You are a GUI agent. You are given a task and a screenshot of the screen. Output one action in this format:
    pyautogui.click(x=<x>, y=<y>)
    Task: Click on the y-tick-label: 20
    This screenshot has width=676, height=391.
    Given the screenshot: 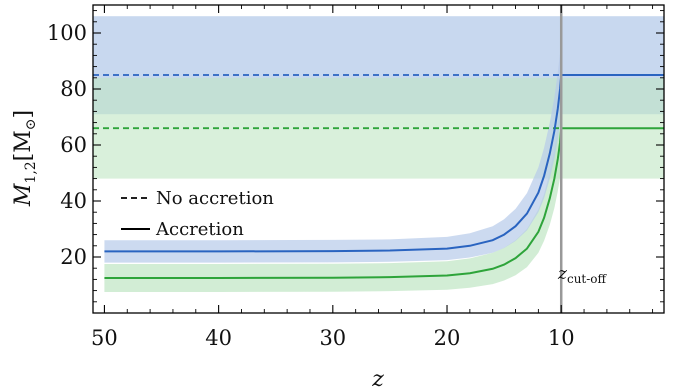 What is the action you would take?
    pyautogui.click(x=73, y=257)
    